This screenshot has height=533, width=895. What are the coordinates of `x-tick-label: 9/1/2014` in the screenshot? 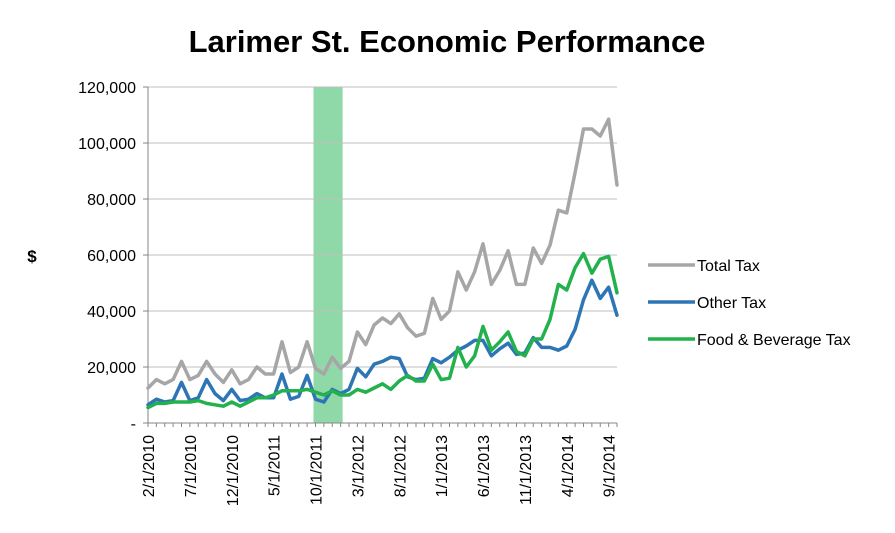 It's located at (610, 466).